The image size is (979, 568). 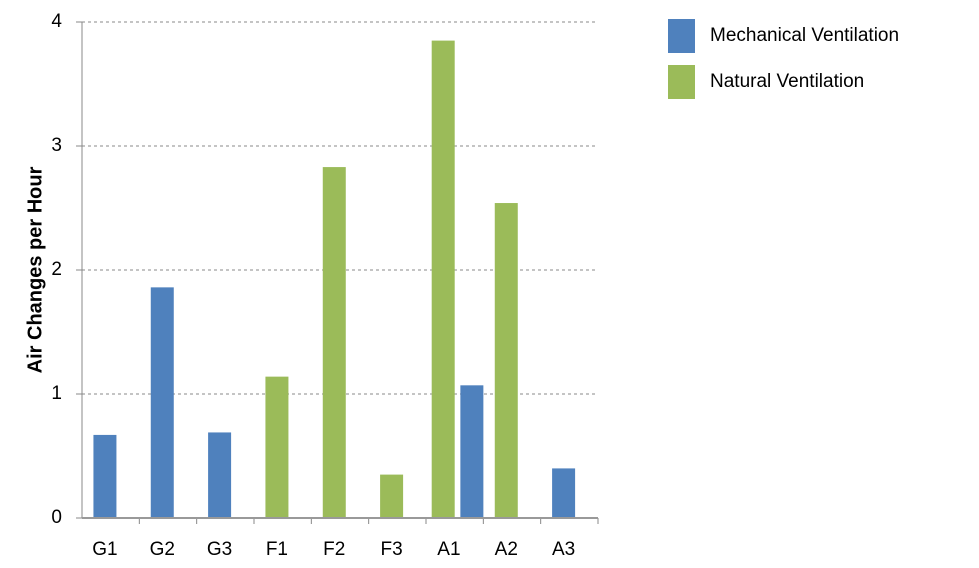 I want to click on x-tick-label: F2, so click(x=334, y=549).